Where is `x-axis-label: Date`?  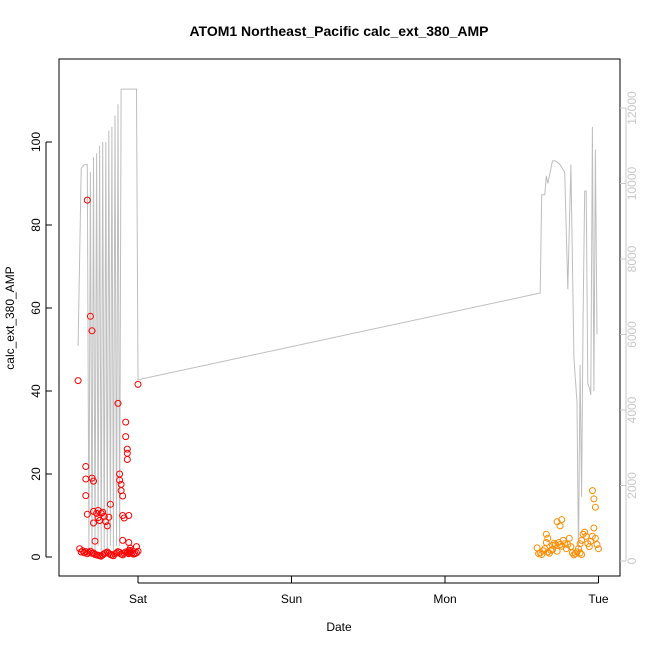 x-axis-label: Date is located at coordinates (339, 627).